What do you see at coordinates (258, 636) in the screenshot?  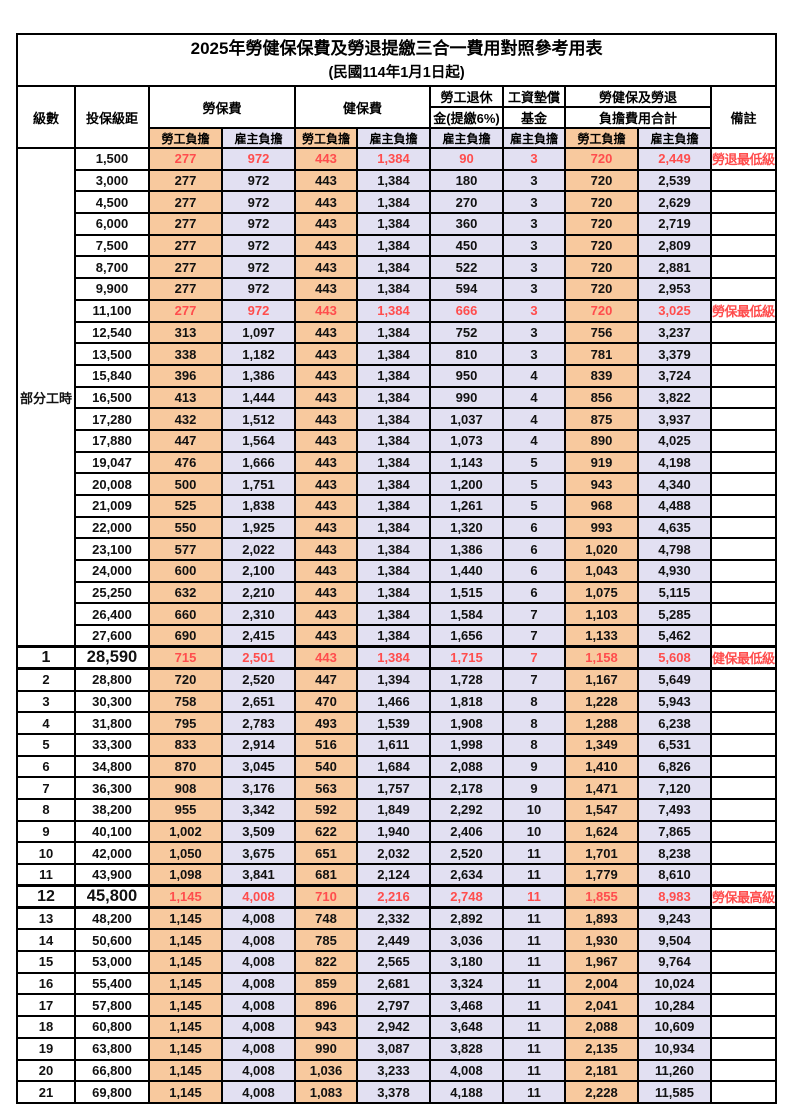 I see `value-cell: 2,415` at bounding box center [258, 636].